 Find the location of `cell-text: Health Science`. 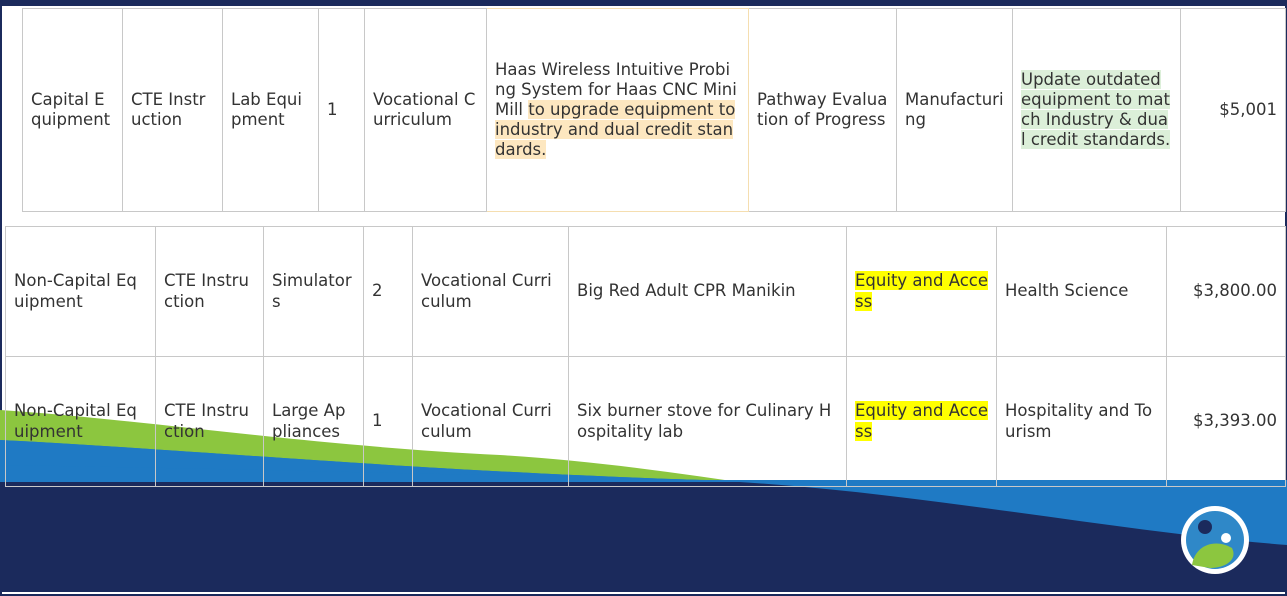

cell-text: Health Science is located at coordinates (1067, 291).